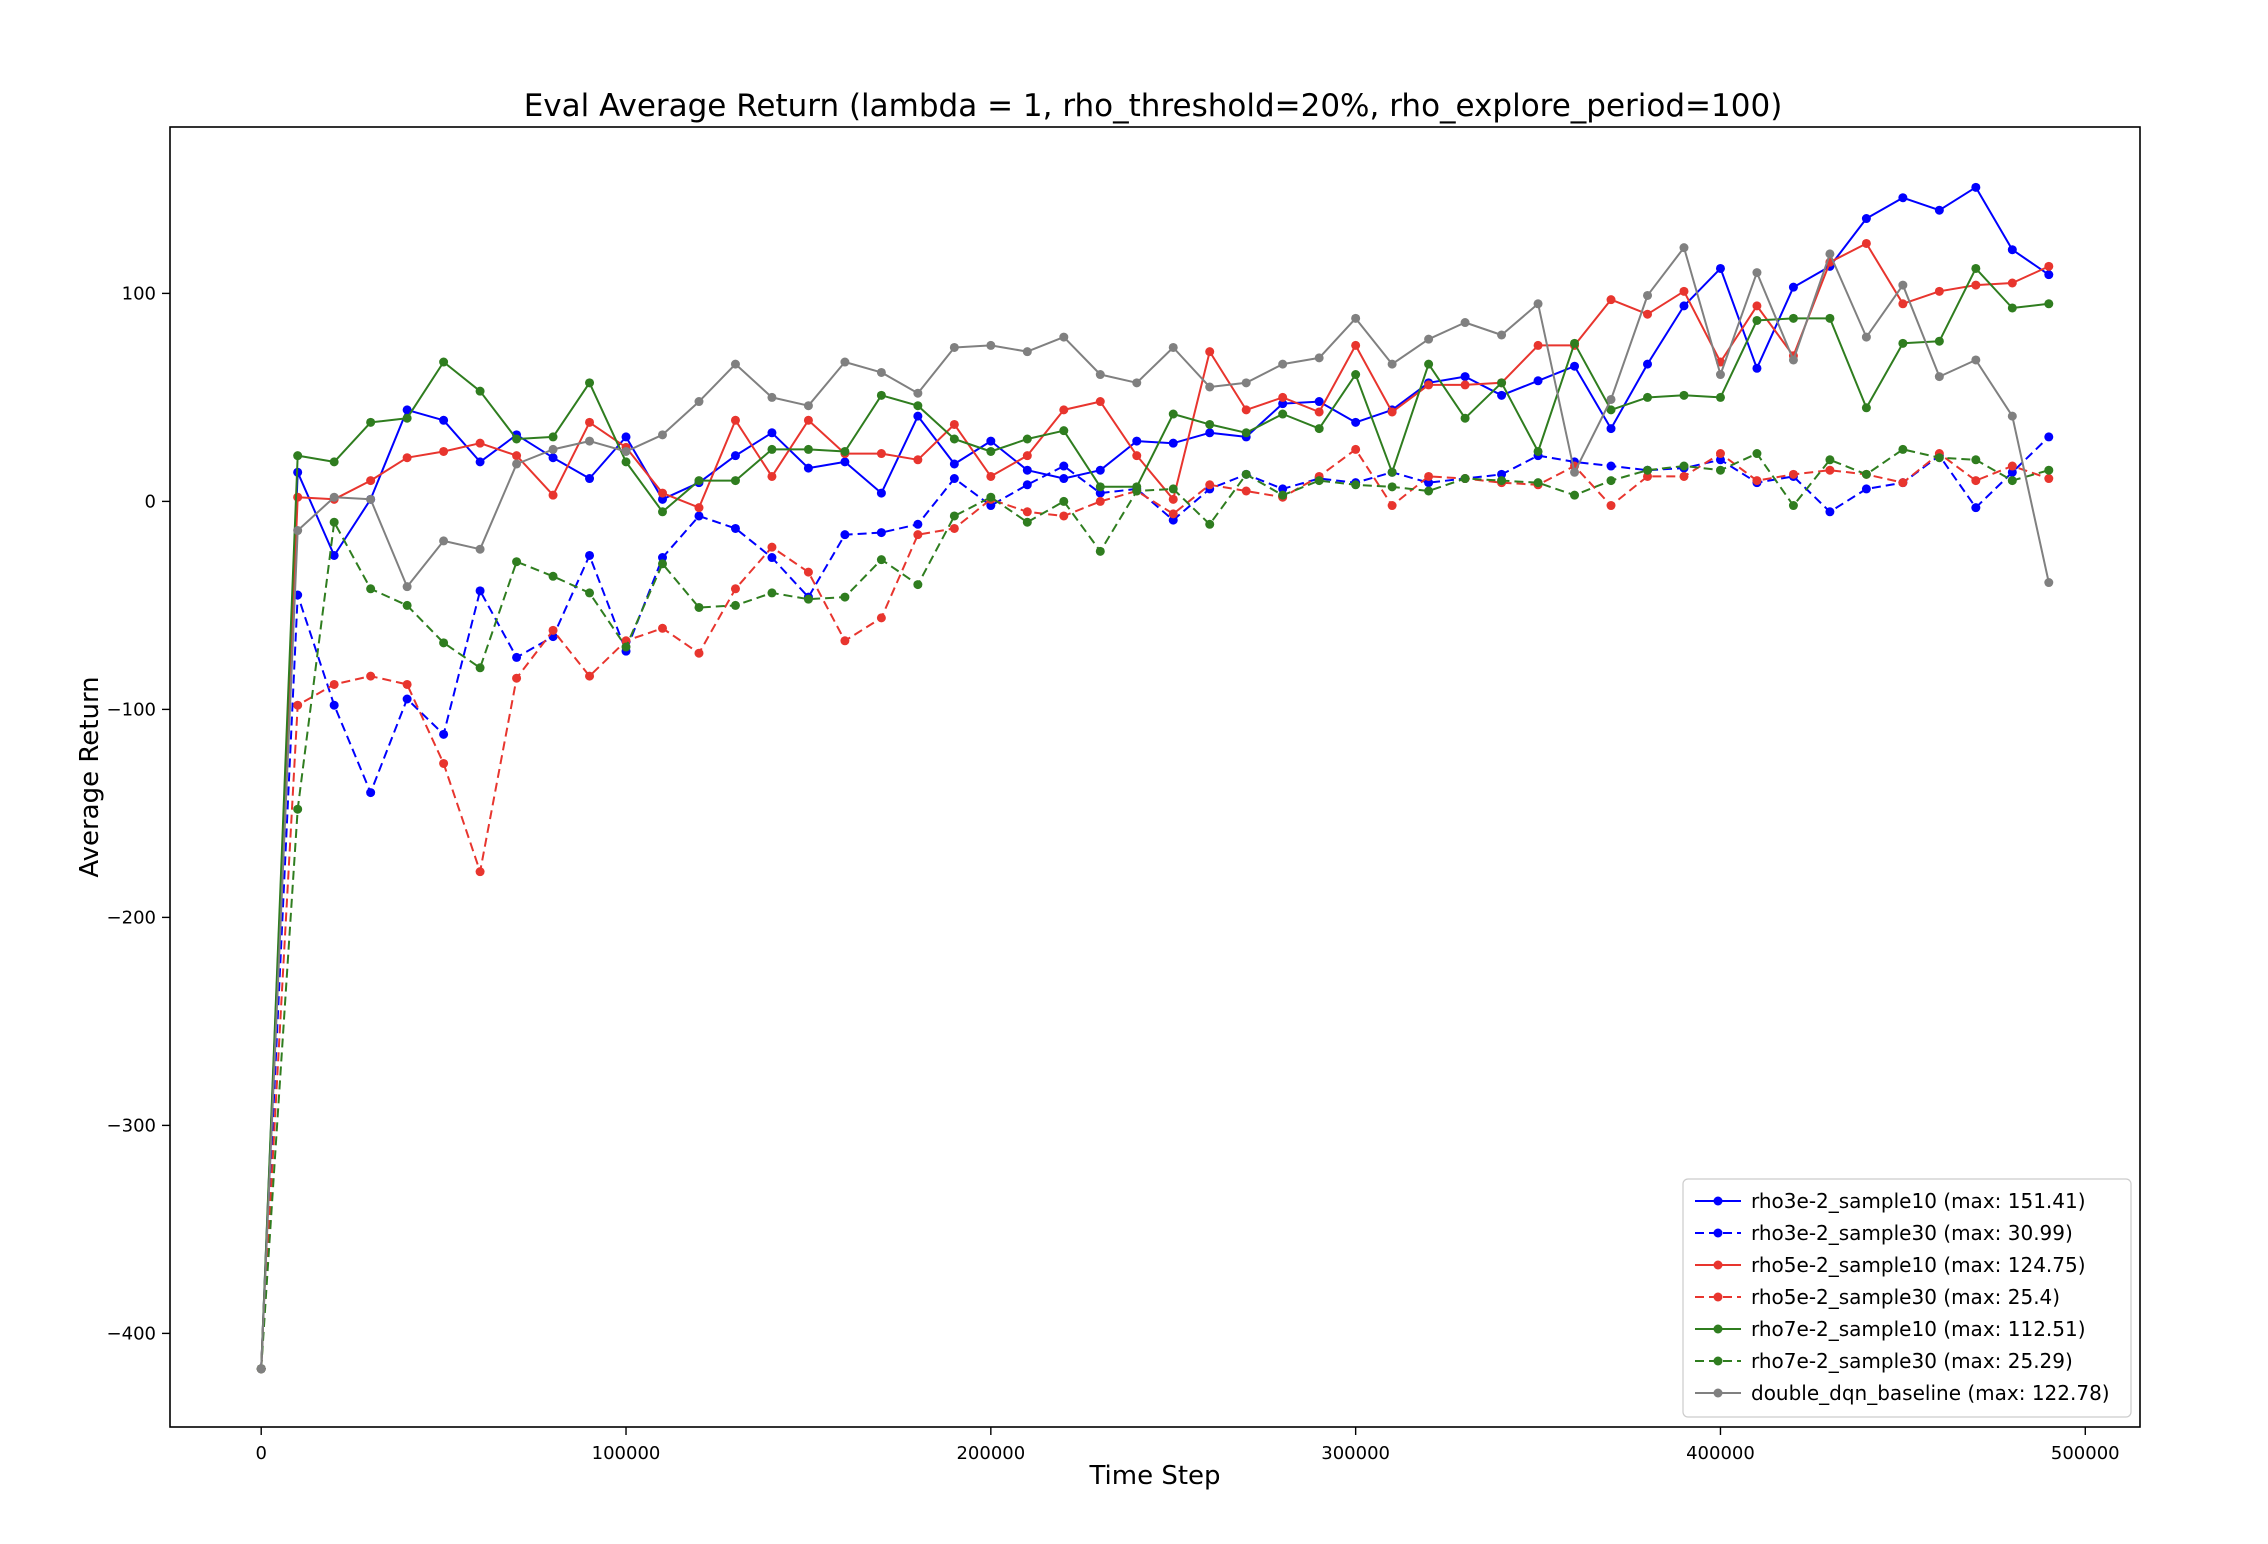 Image resolution: width=2268 pixels, height=1544 pixels. I want to click on legend-box, so click(1907, 1298).